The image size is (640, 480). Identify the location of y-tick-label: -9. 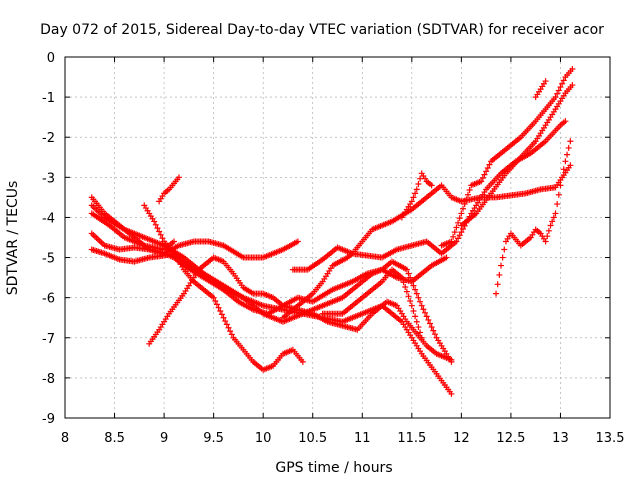
(48, 419).